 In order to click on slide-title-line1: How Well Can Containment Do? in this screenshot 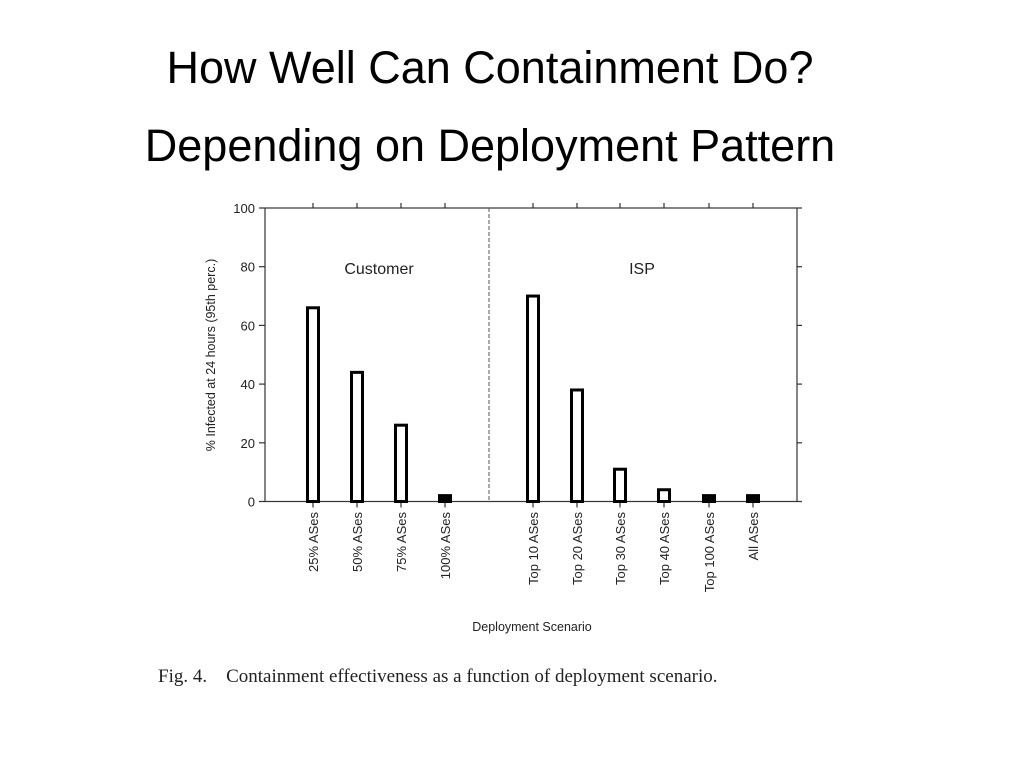, I will do `click(490, 67)`.